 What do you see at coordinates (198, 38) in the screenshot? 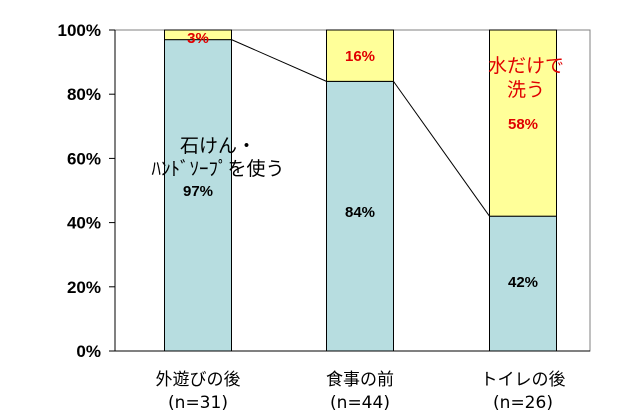
I see `data-label: 3%` at bounding box center [198, 38].